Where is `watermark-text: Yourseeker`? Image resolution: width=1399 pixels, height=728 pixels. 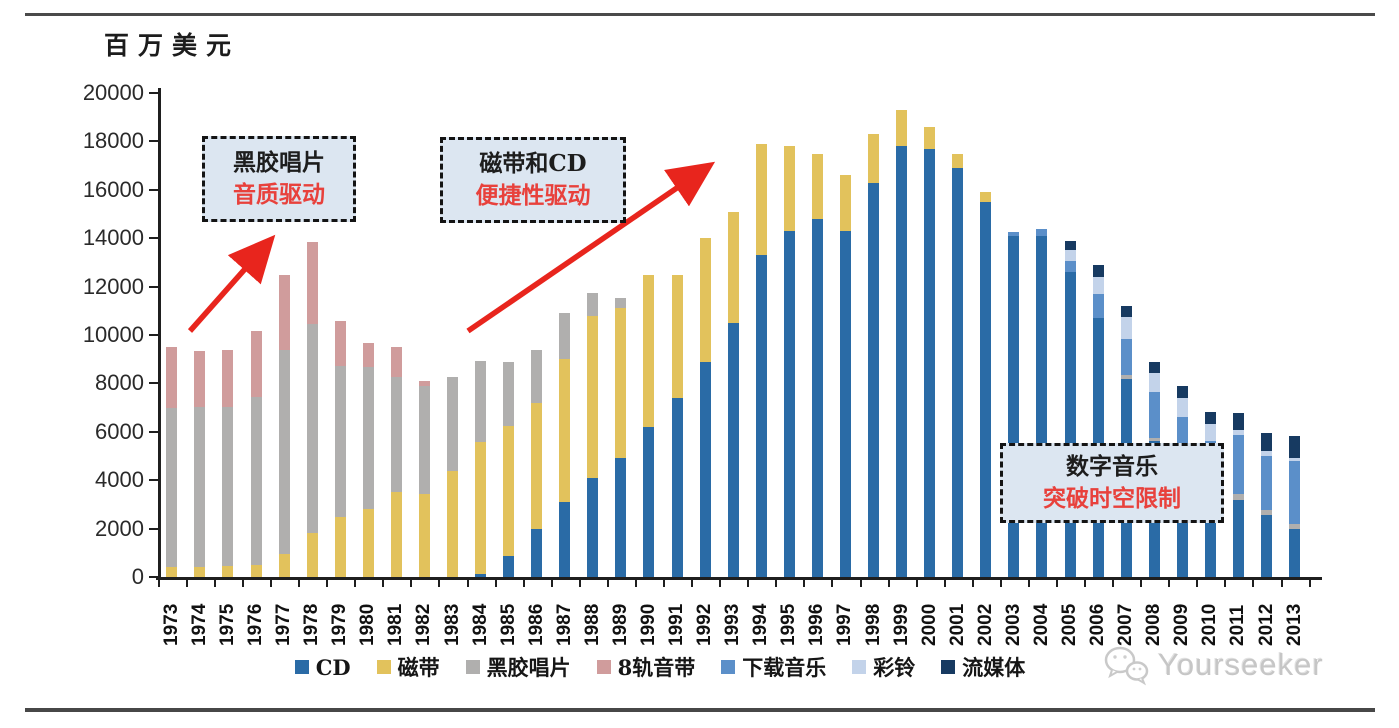
watermark-text: Yourseeker is located at coordinates (1241, 664).